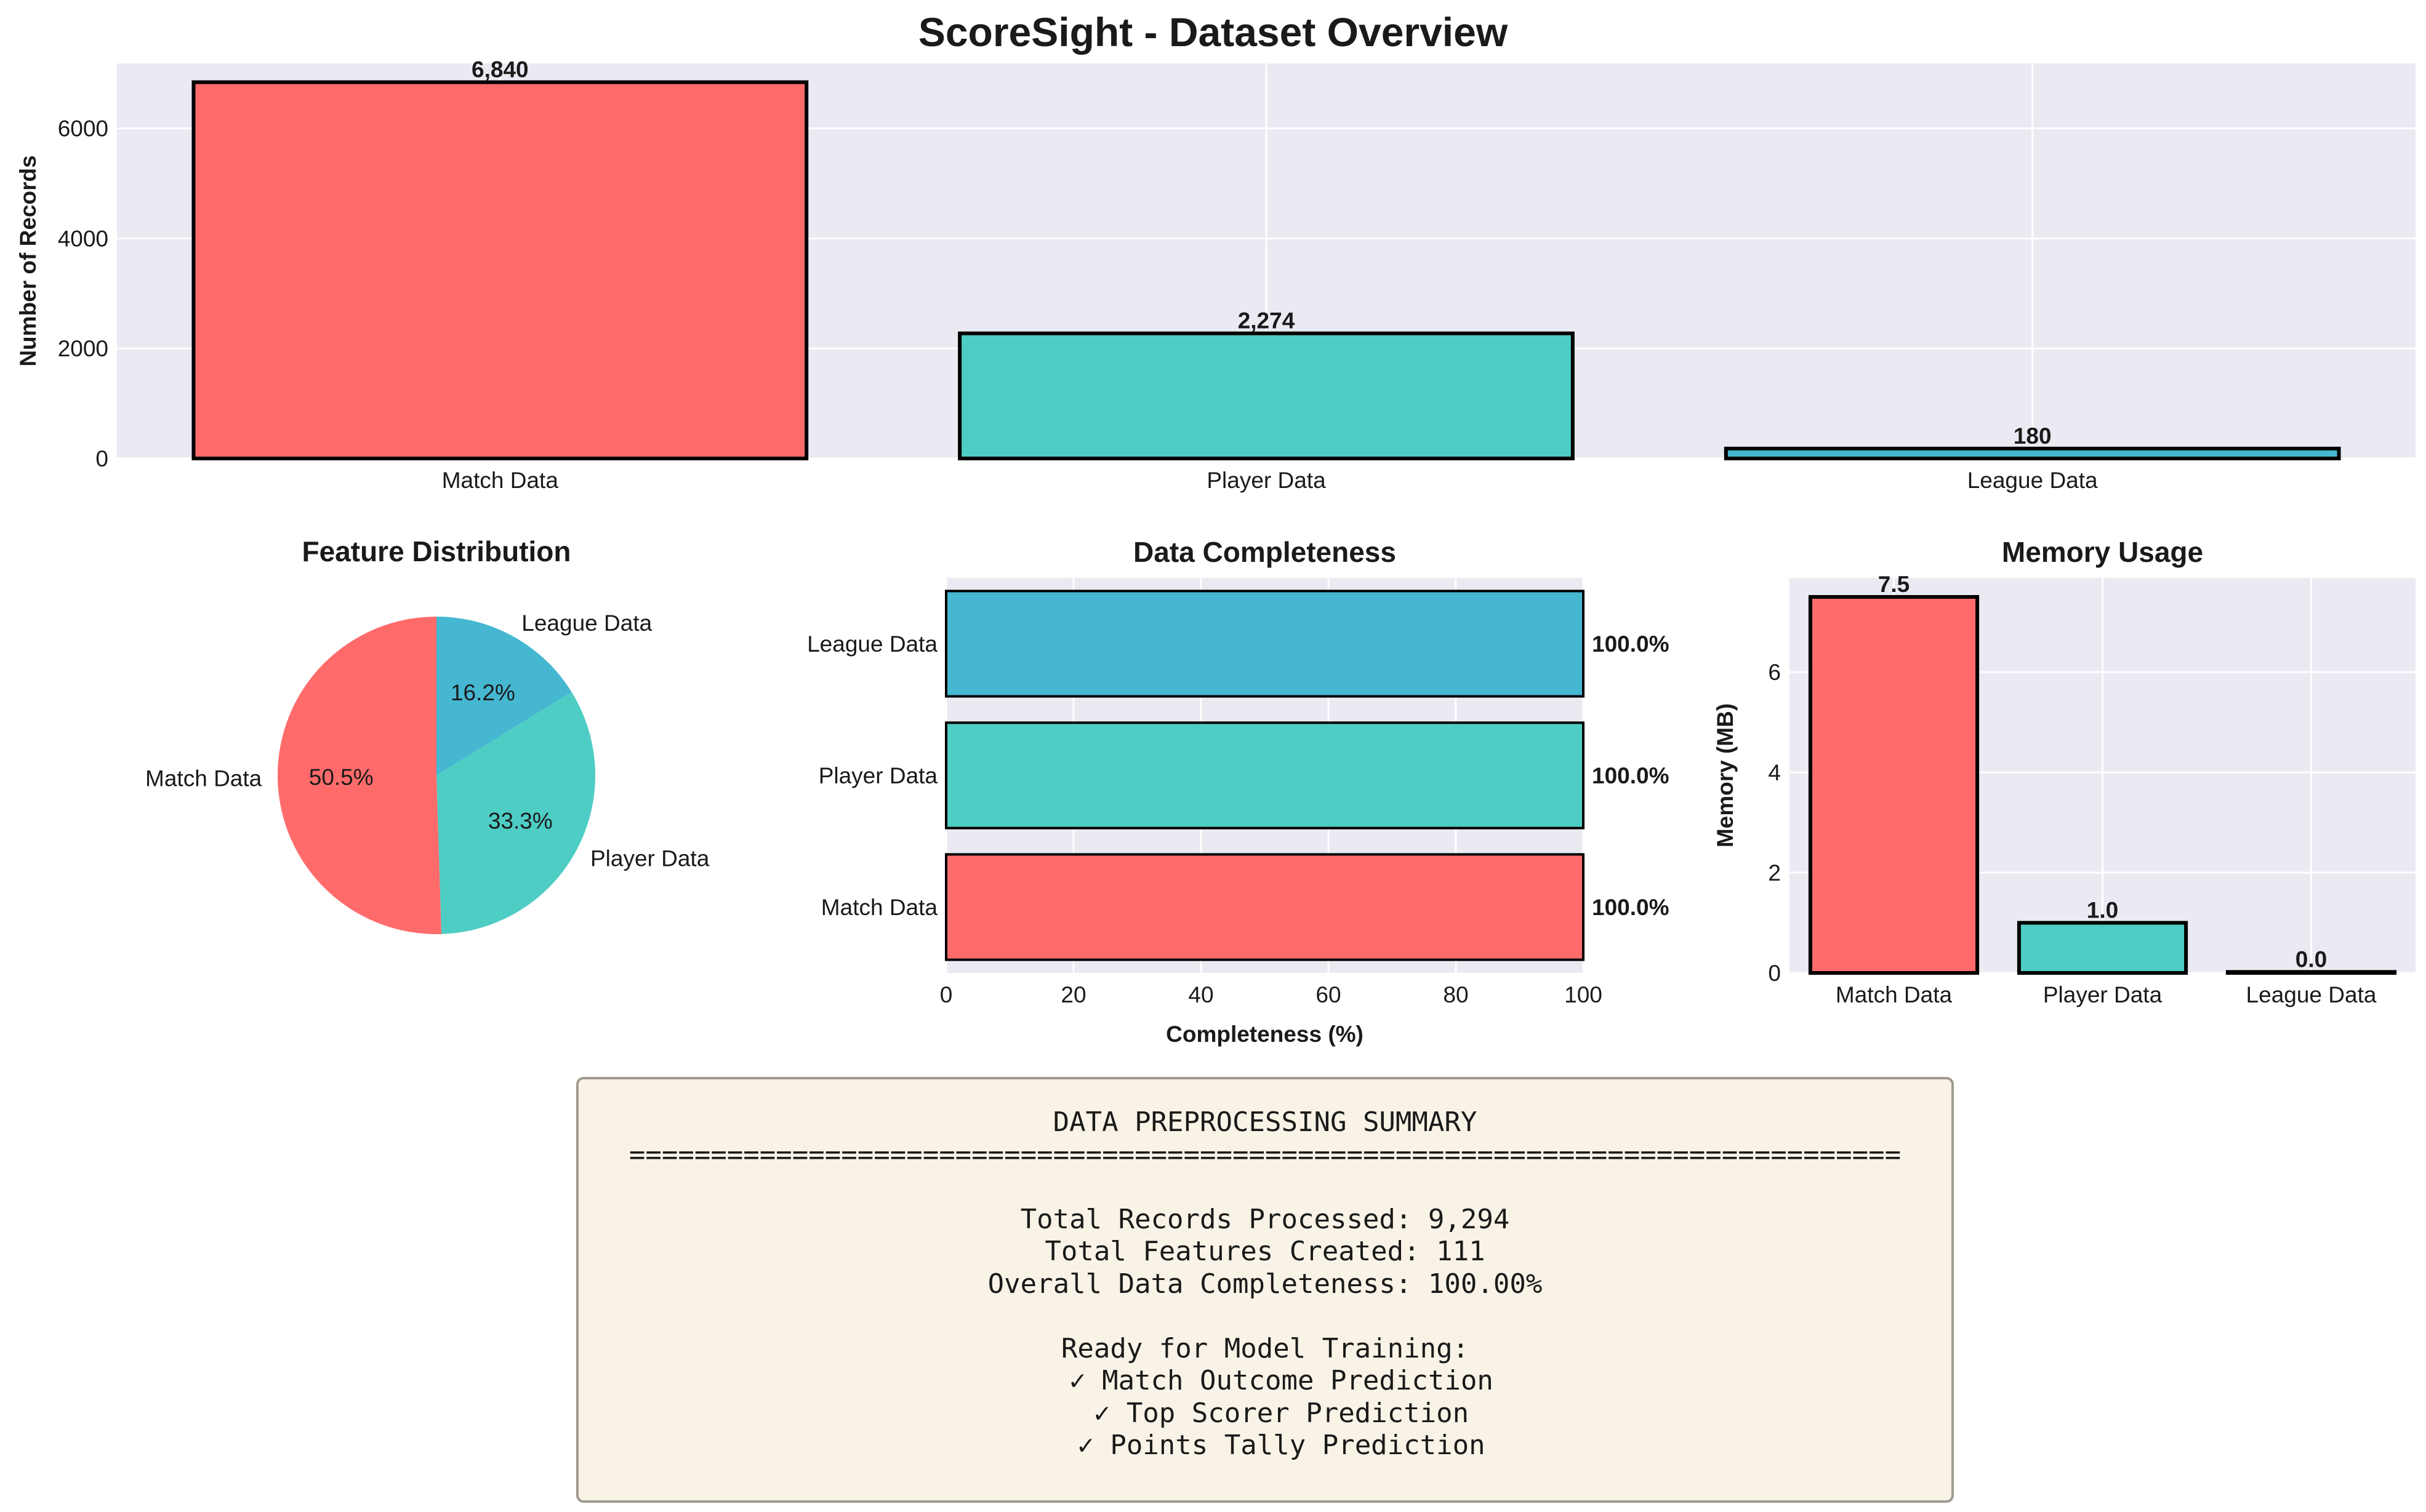 The height and width of the screenshot is (1512, 2426). What do you see at coordinates (1583, 994) in the screenshot?
I see `x-tick-label: 100` at bounding box center [1583, 994].